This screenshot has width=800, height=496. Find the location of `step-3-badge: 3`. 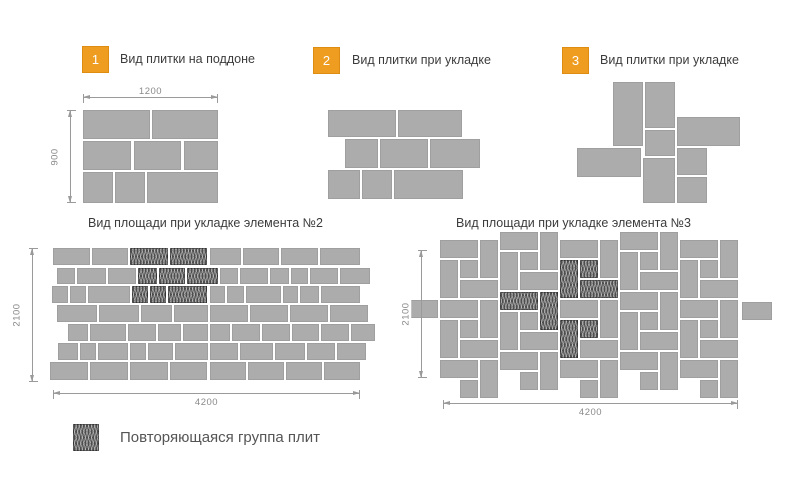

step-3-badge: 3 is located at coordinates (575, 60).